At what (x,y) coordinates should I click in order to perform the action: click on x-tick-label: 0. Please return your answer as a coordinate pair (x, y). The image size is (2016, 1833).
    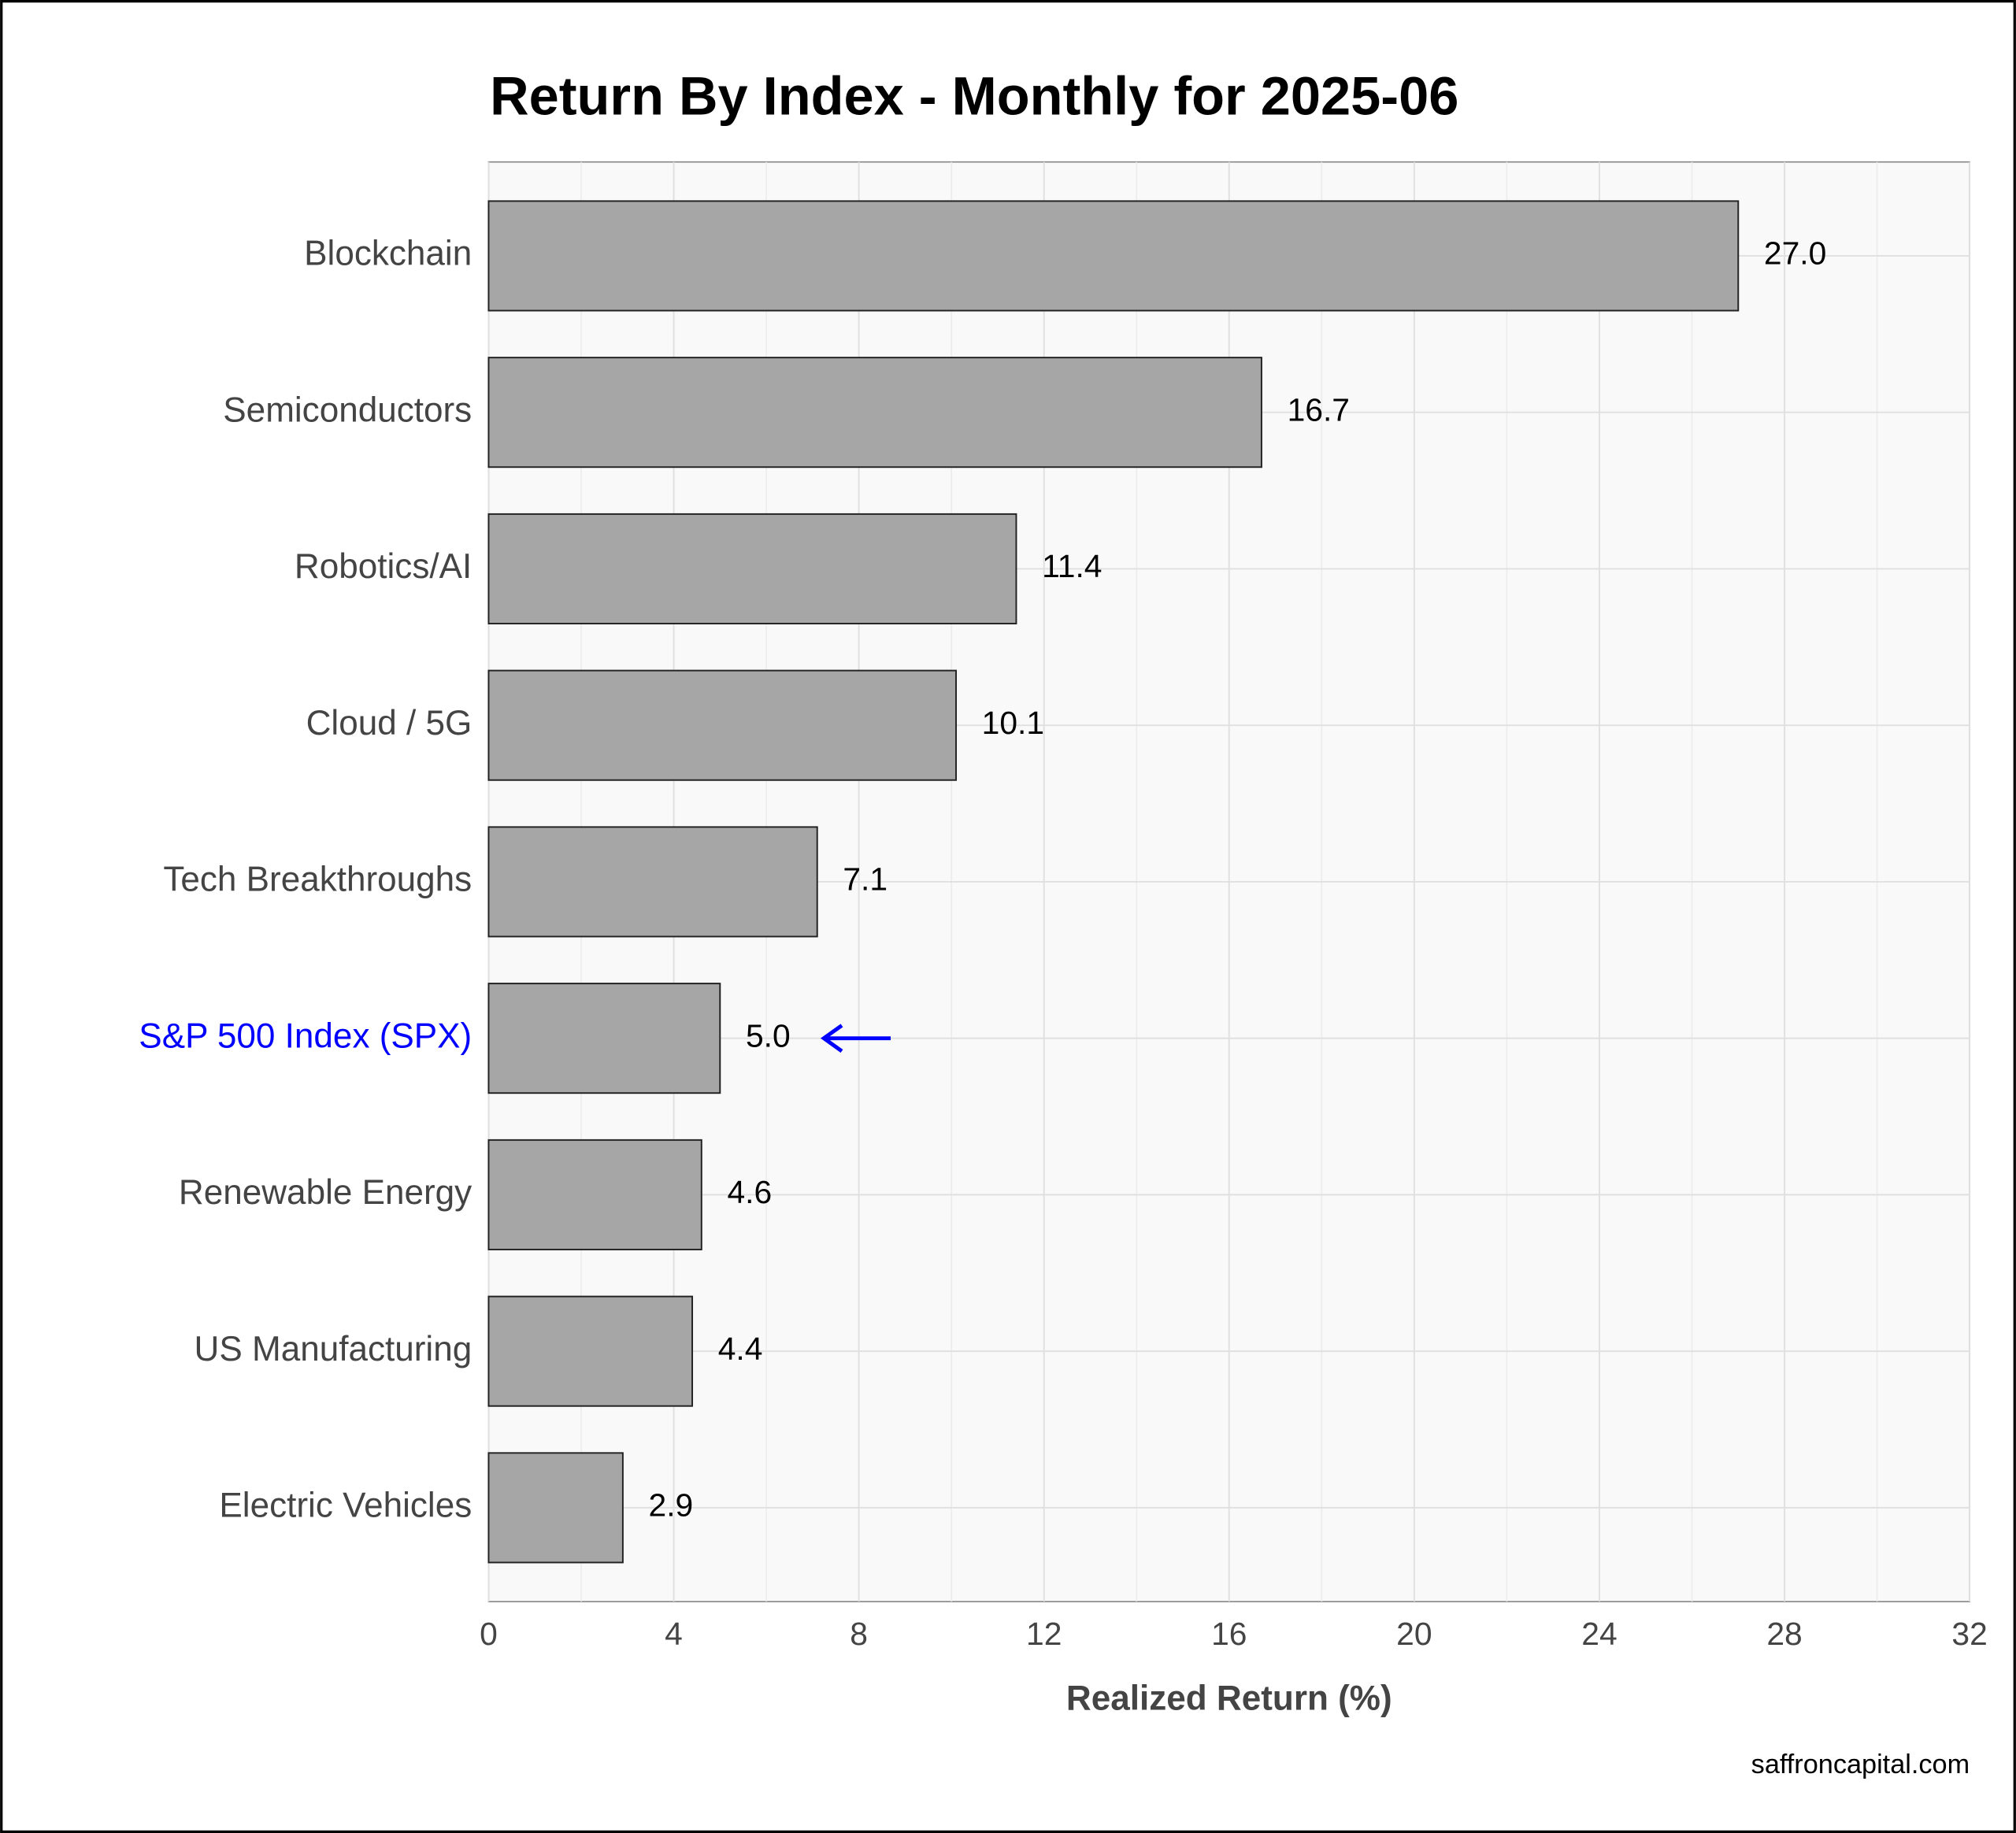
    Looking at the image, I should click on (489, 1634).